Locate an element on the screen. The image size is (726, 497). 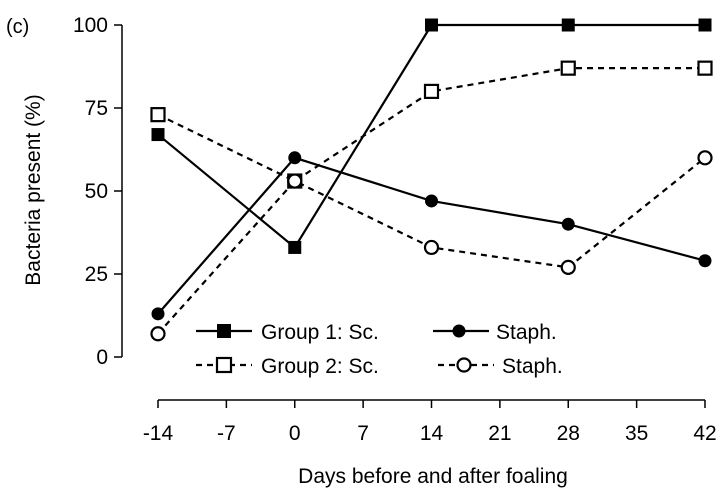
y-tick-label: 0 is located at coordinates (102, 357).